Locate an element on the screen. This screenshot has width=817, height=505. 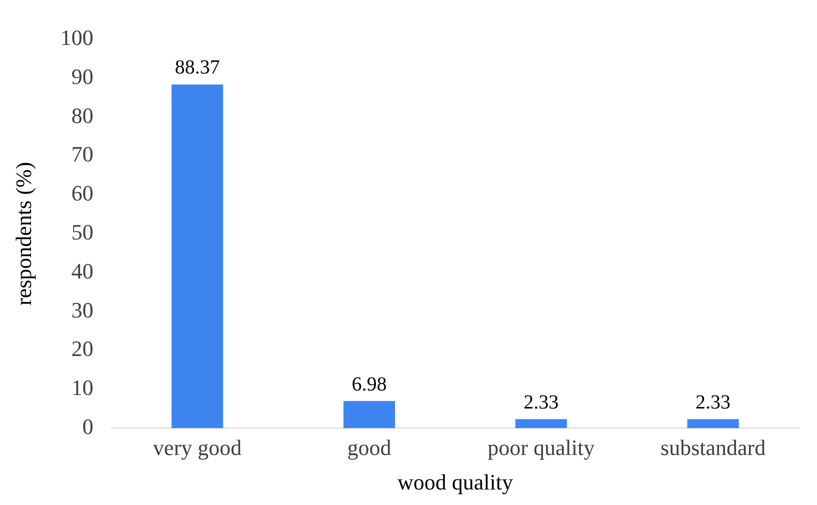
data-label: 88.37 is located at coordinates (197, 67).